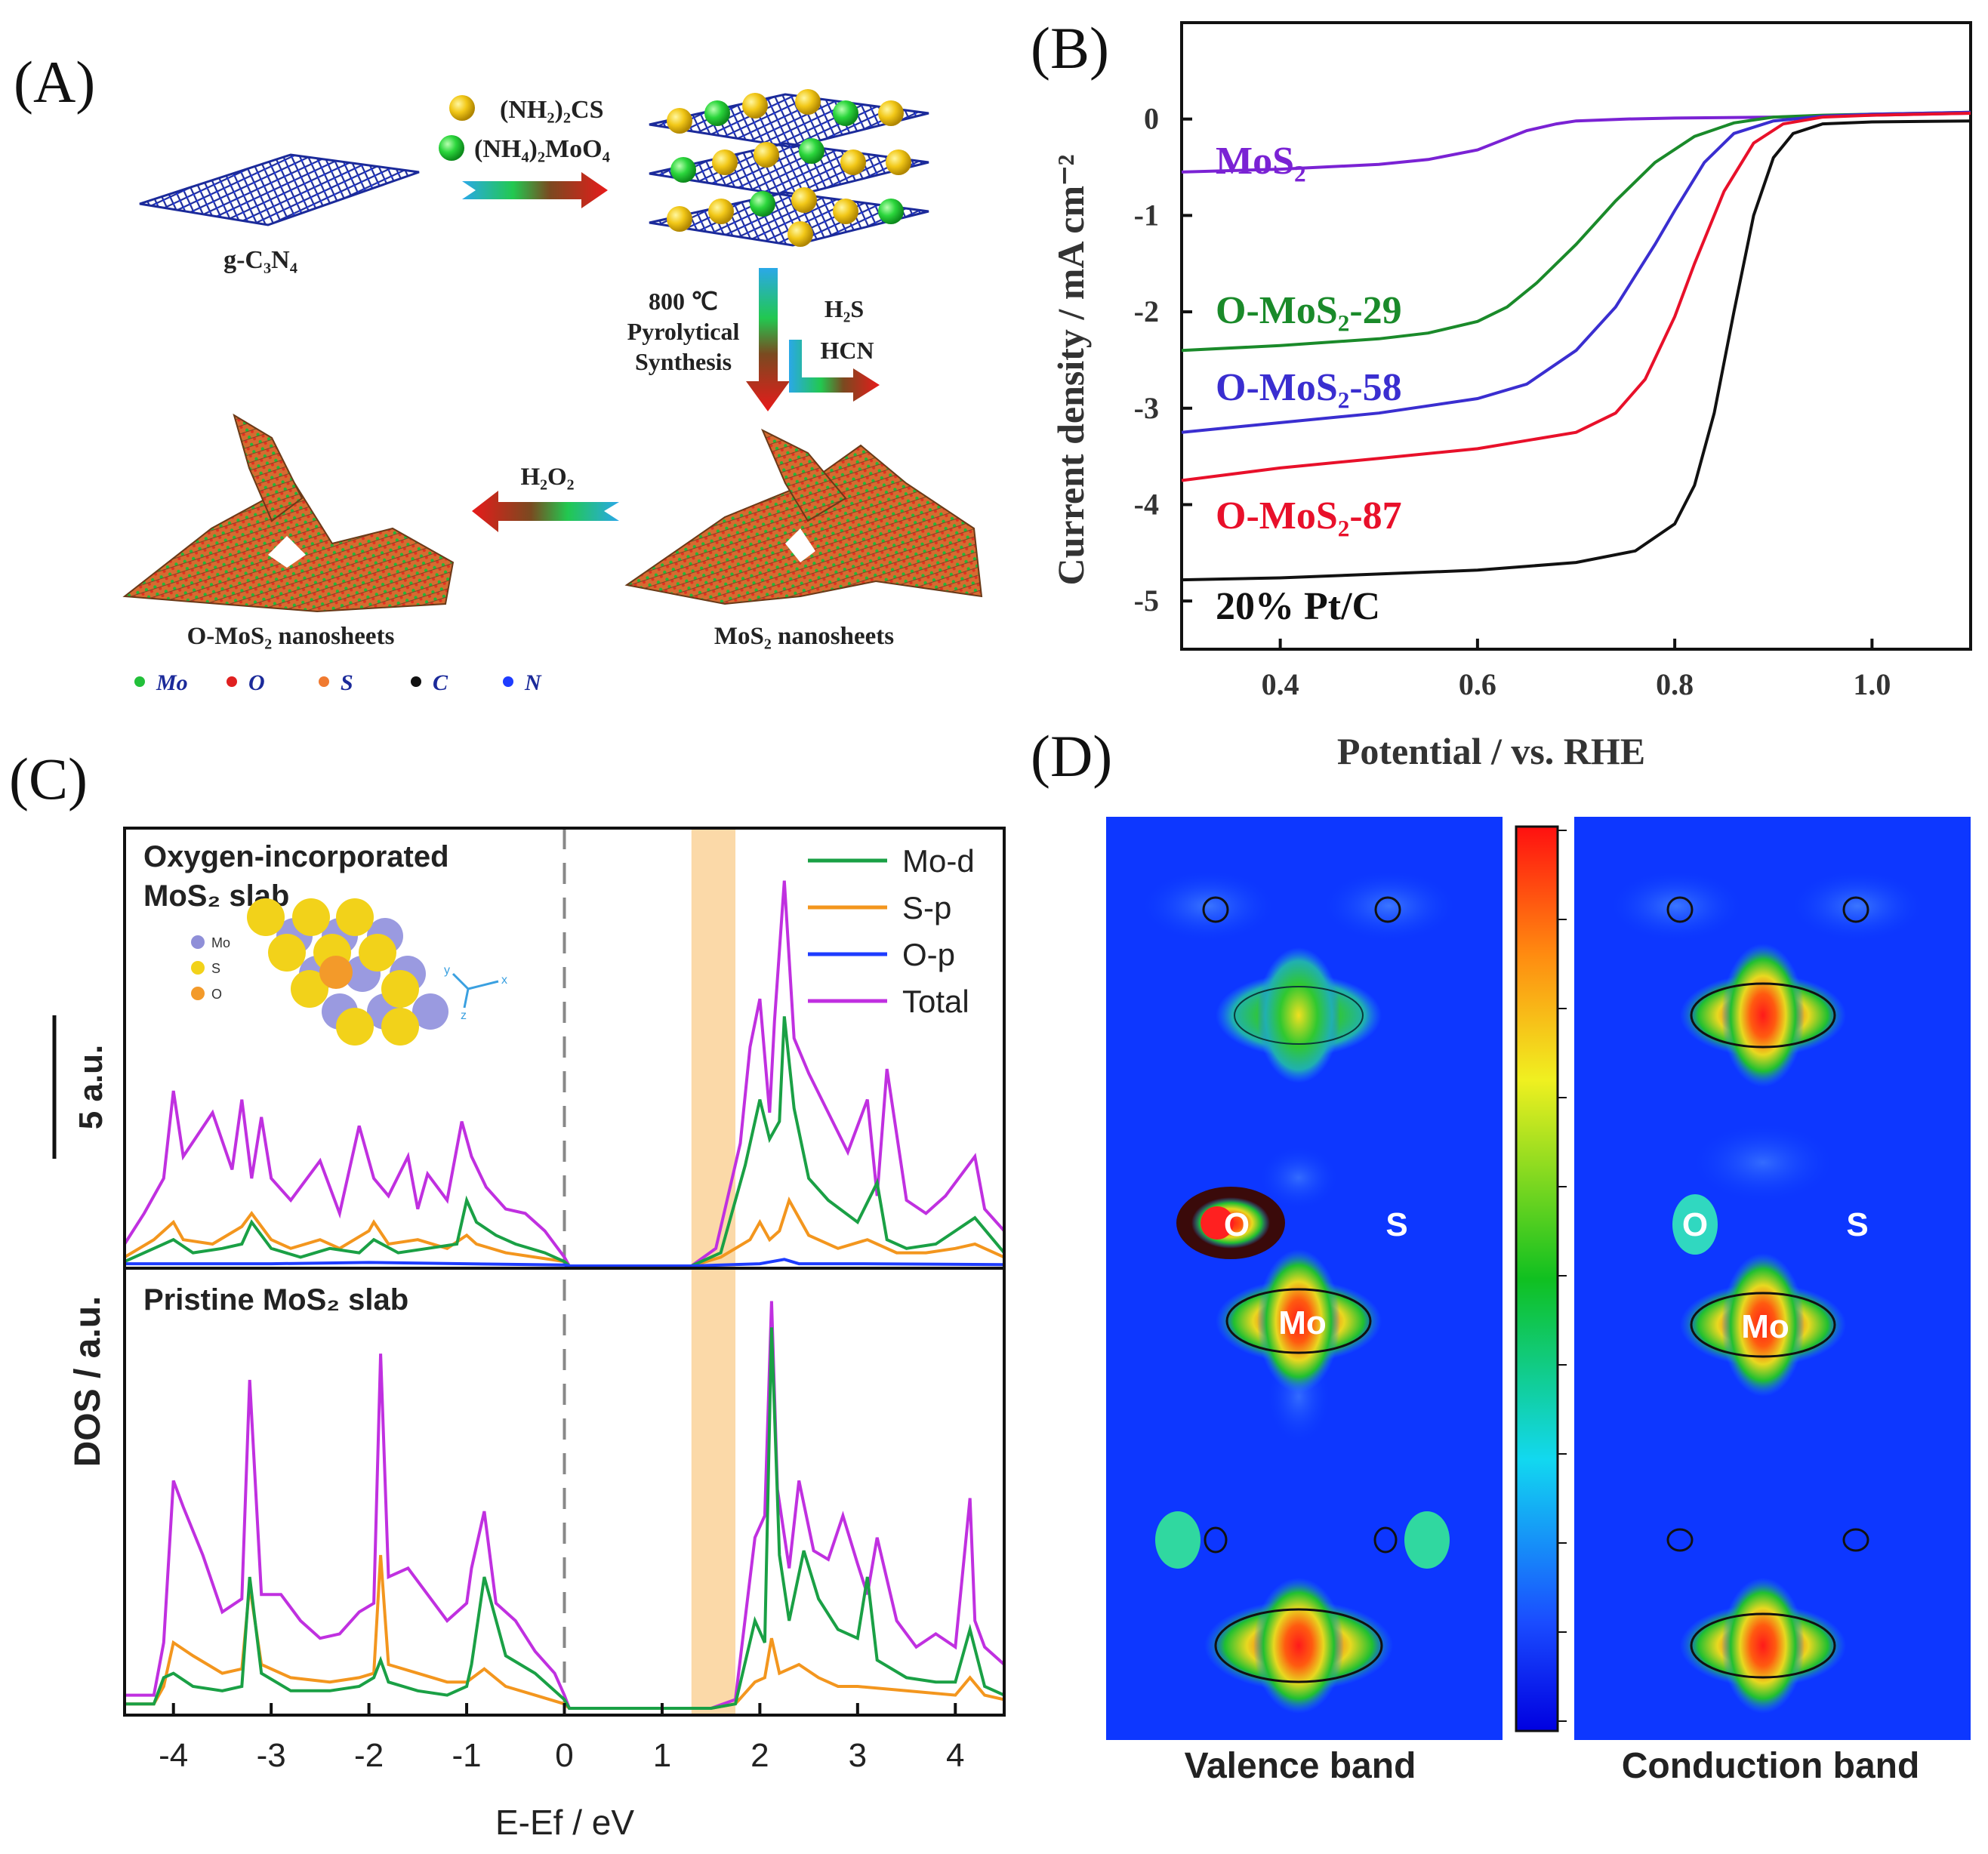  I want to click on axes-triad-icon: y x z, so click(475, 993).